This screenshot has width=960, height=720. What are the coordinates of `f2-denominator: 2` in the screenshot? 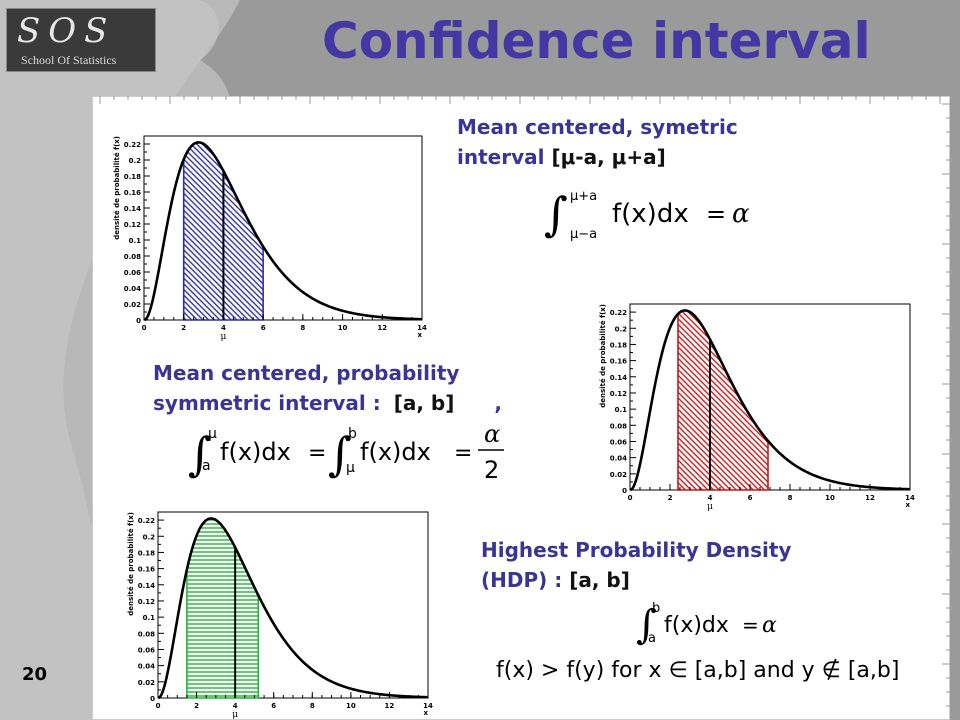 It's located at (491, 470).